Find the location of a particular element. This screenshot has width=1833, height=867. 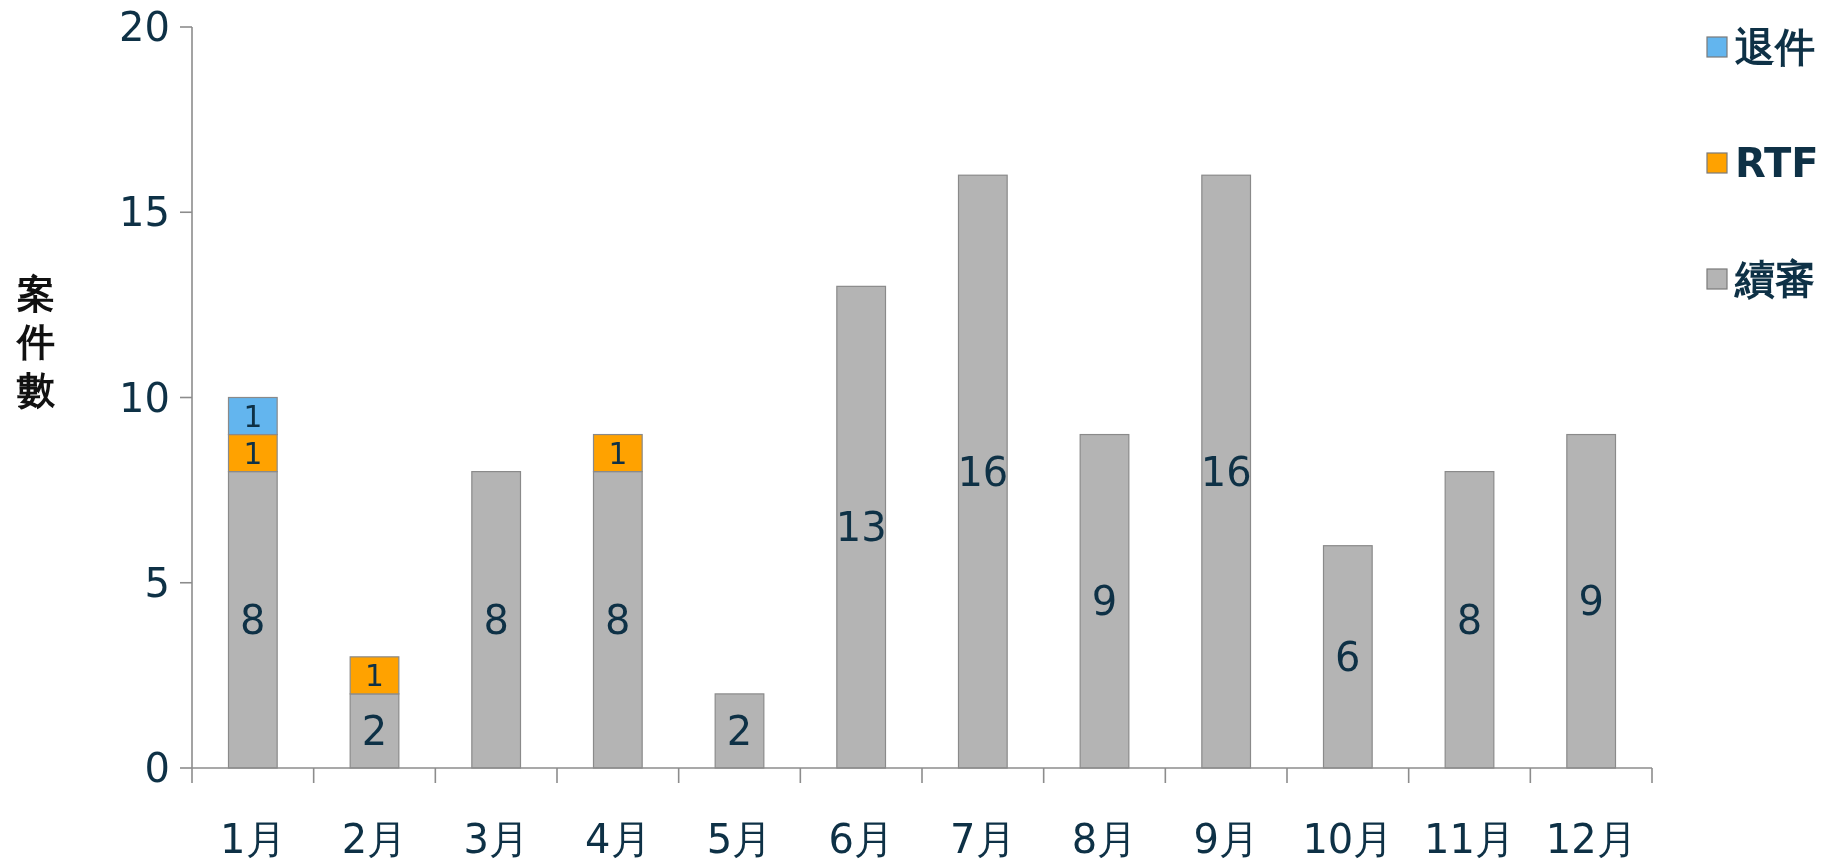

legend-label: RTF is located at coordinates (1777, 163).